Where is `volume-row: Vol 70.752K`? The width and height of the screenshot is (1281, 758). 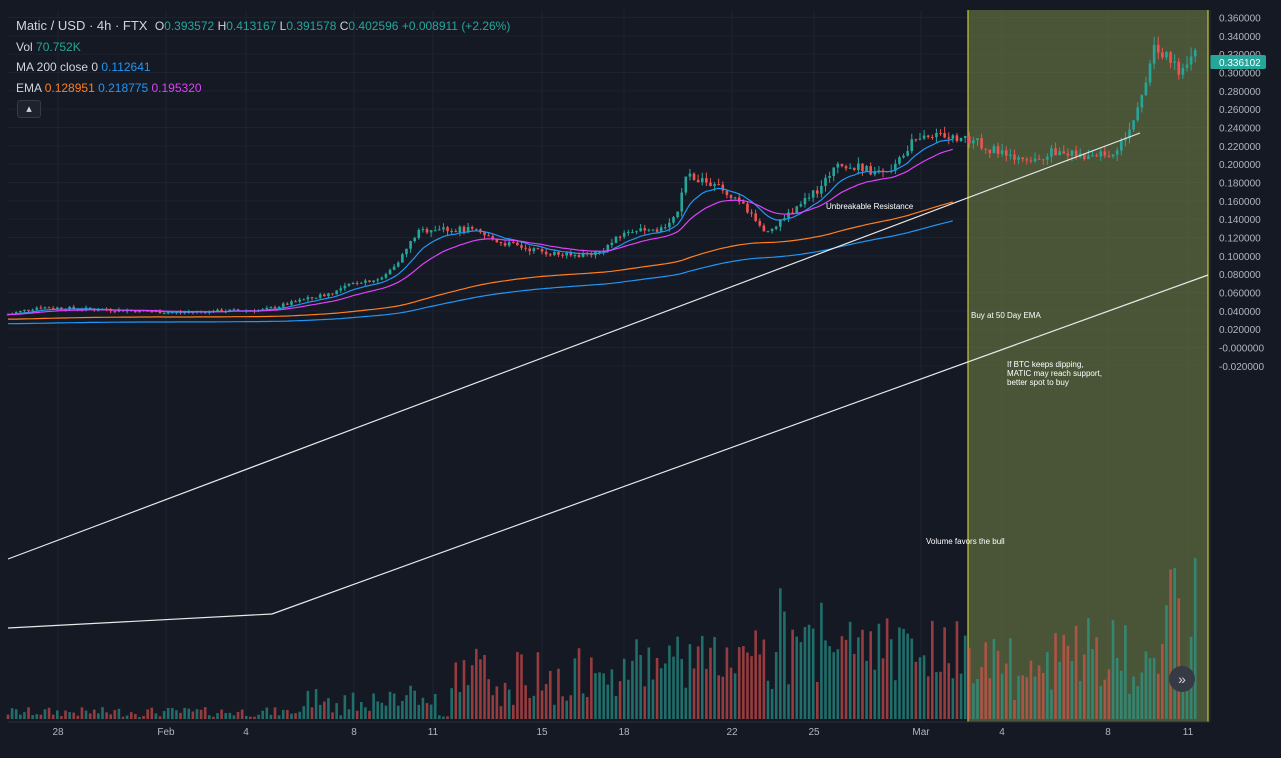
volume-row: Vol 70.752K is located at coordinates (263, 50).